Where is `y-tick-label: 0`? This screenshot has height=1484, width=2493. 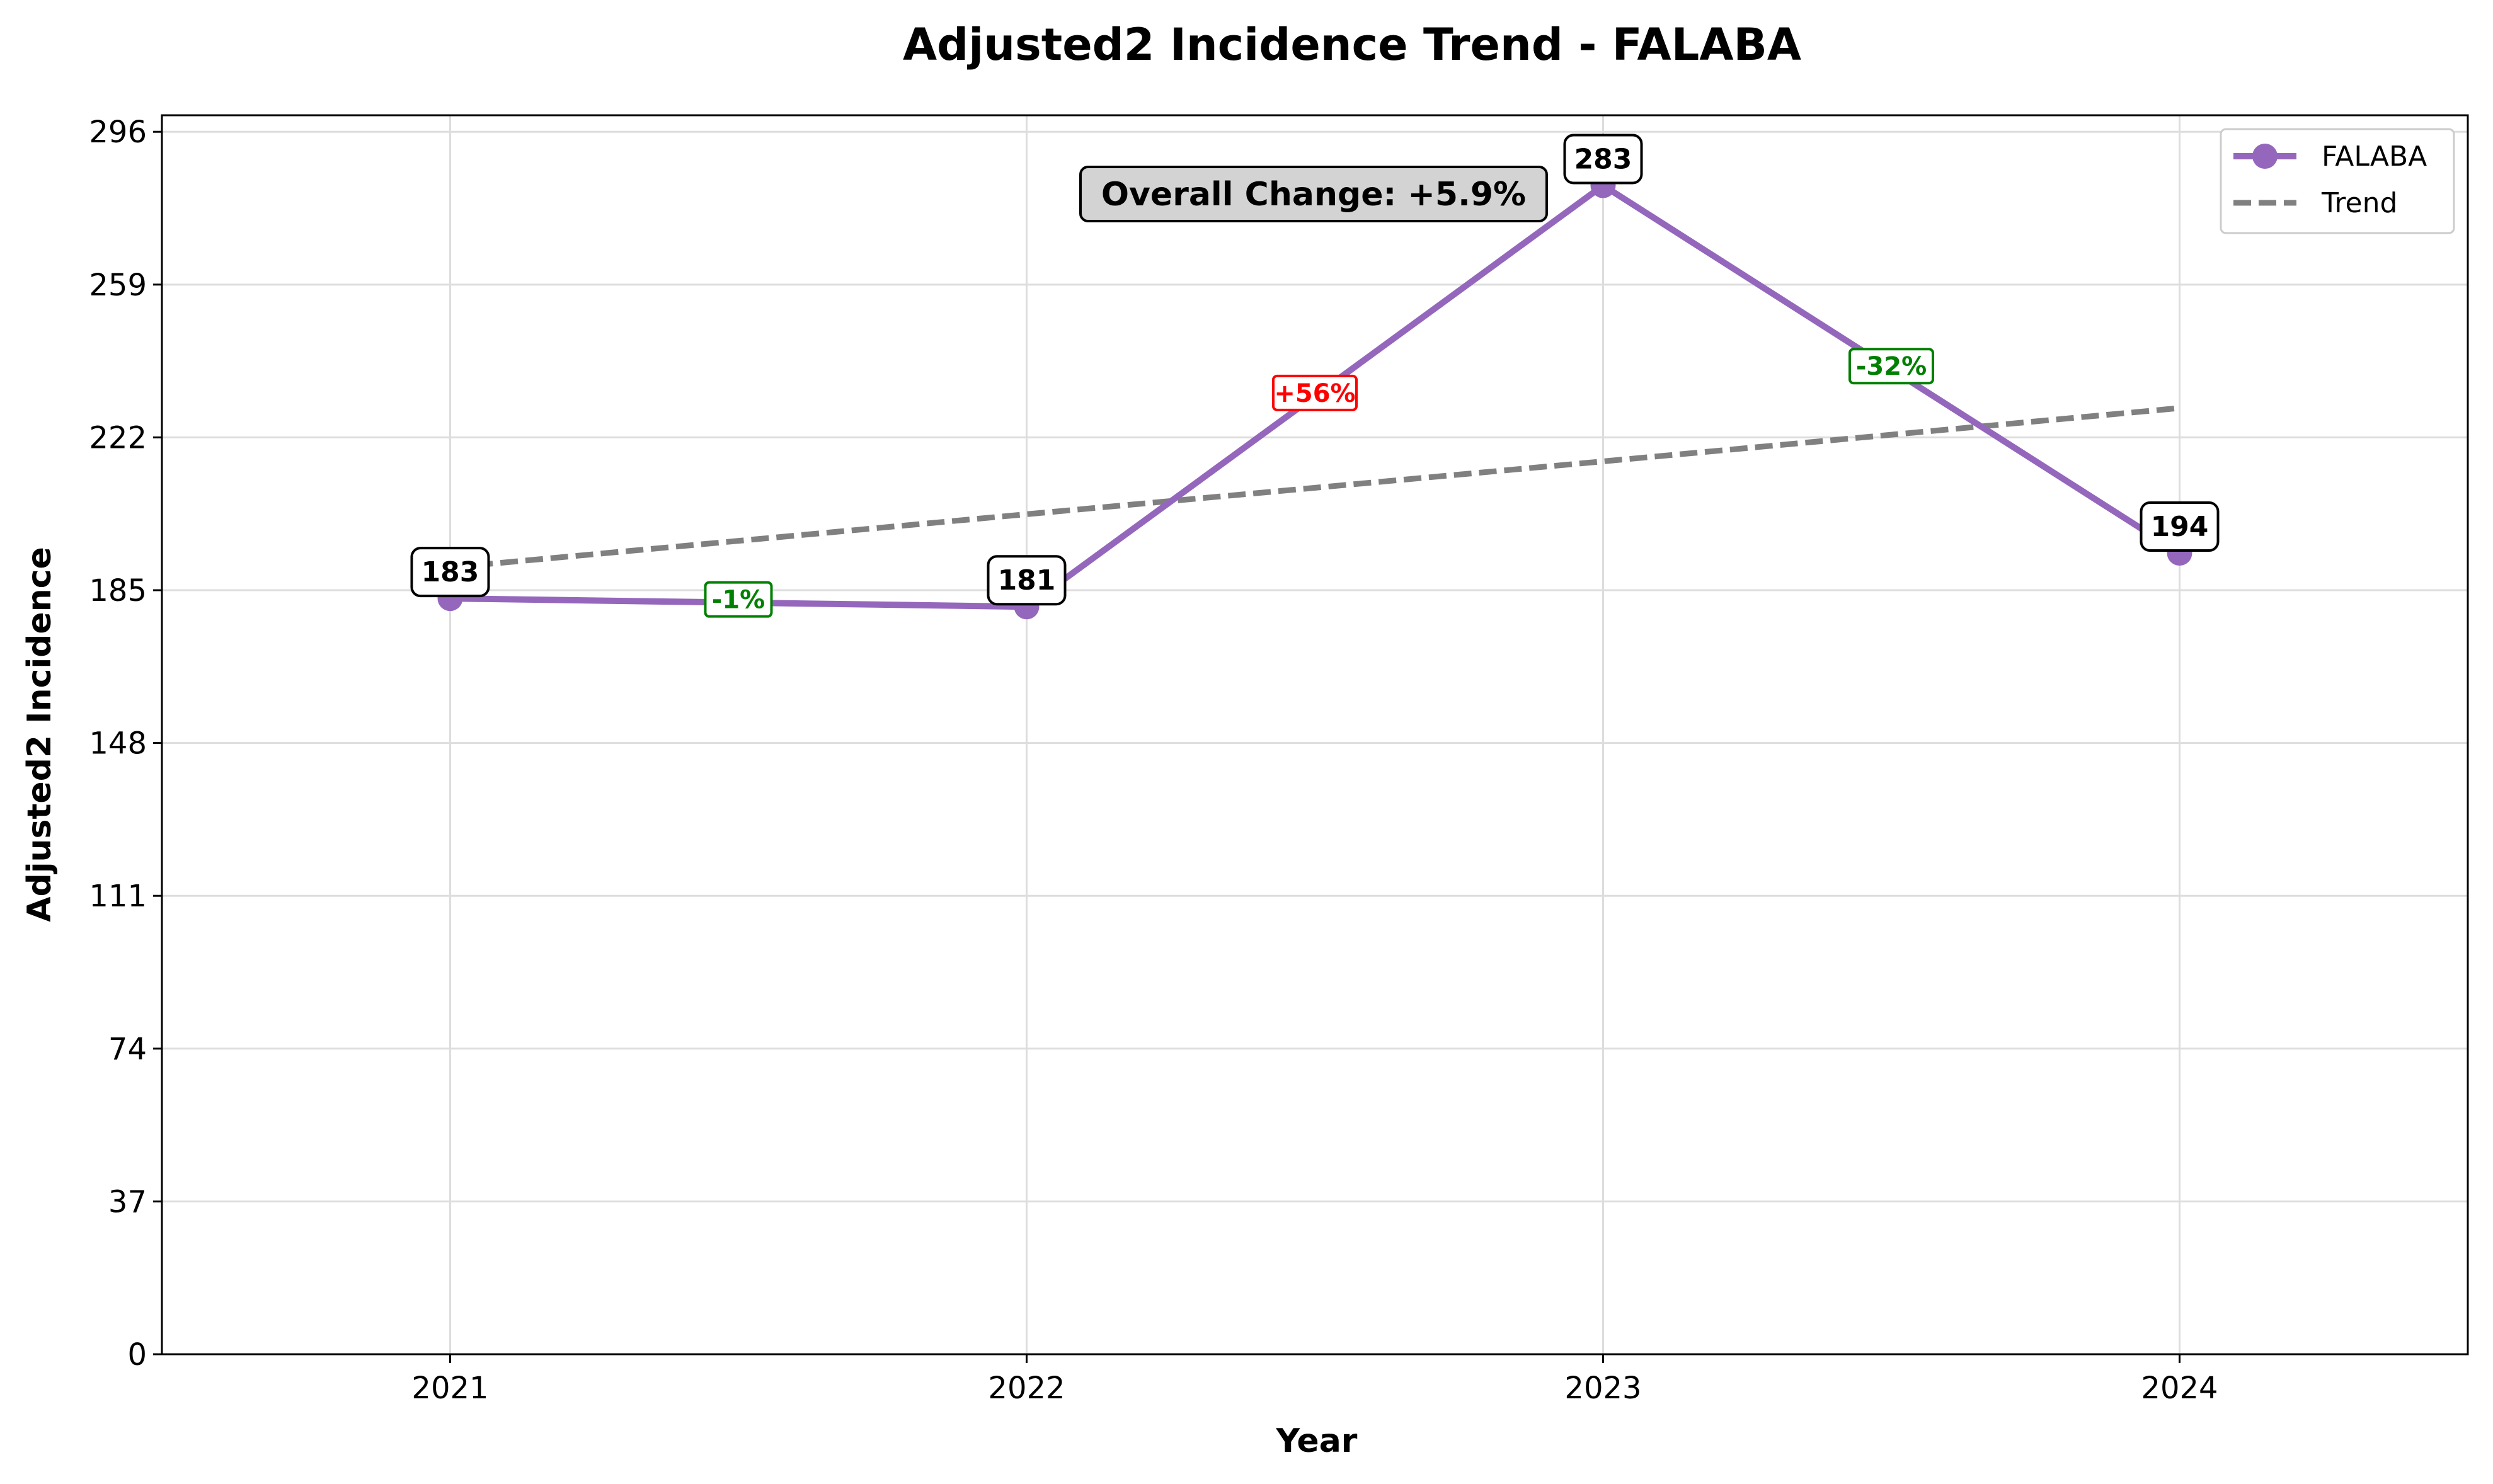
y-tick-label: 0 is located at coordinates (137, 1355).